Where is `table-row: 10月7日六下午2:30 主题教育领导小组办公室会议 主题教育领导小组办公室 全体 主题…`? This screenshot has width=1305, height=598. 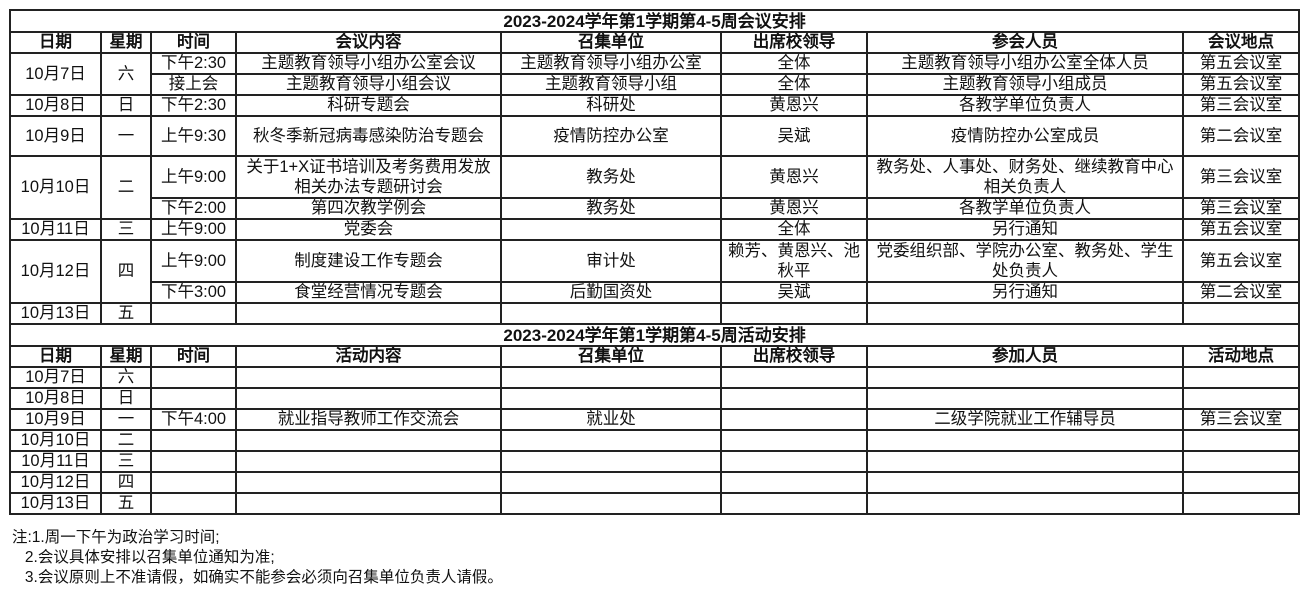 table-row: 10月7日六下午2:30 主题教育领导小组办公室会议 主题教育领导小组办公室 全体 主题… is located at coordinates (655, 74).